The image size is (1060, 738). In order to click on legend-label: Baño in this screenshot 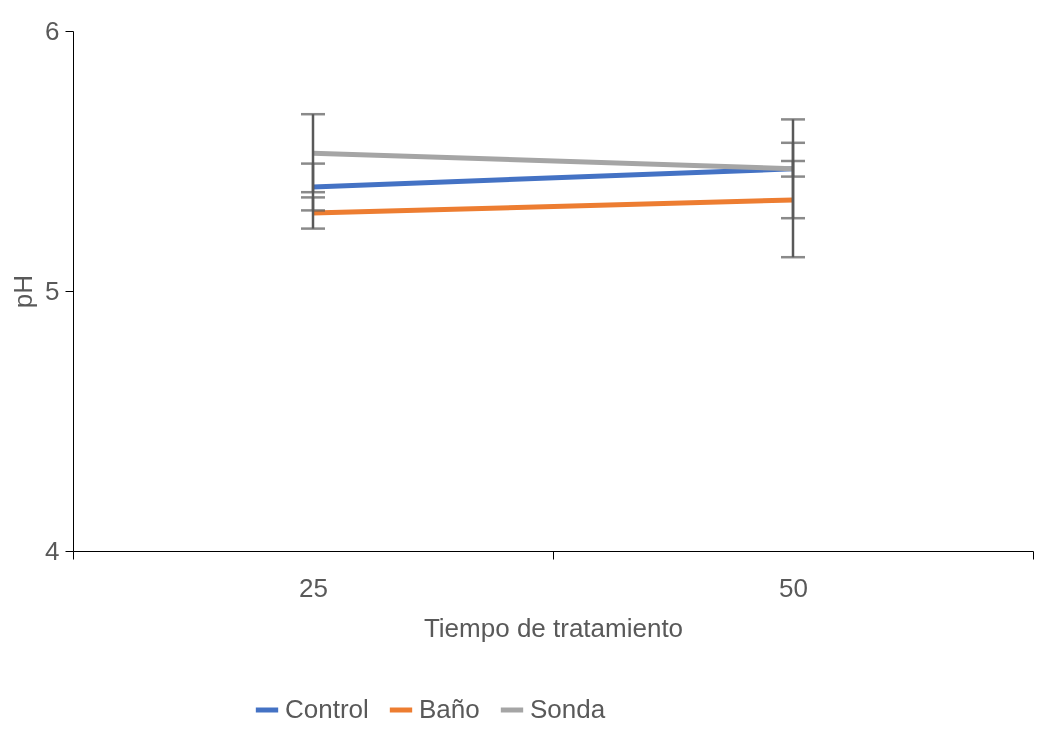, I will do `click(449, 709)`.